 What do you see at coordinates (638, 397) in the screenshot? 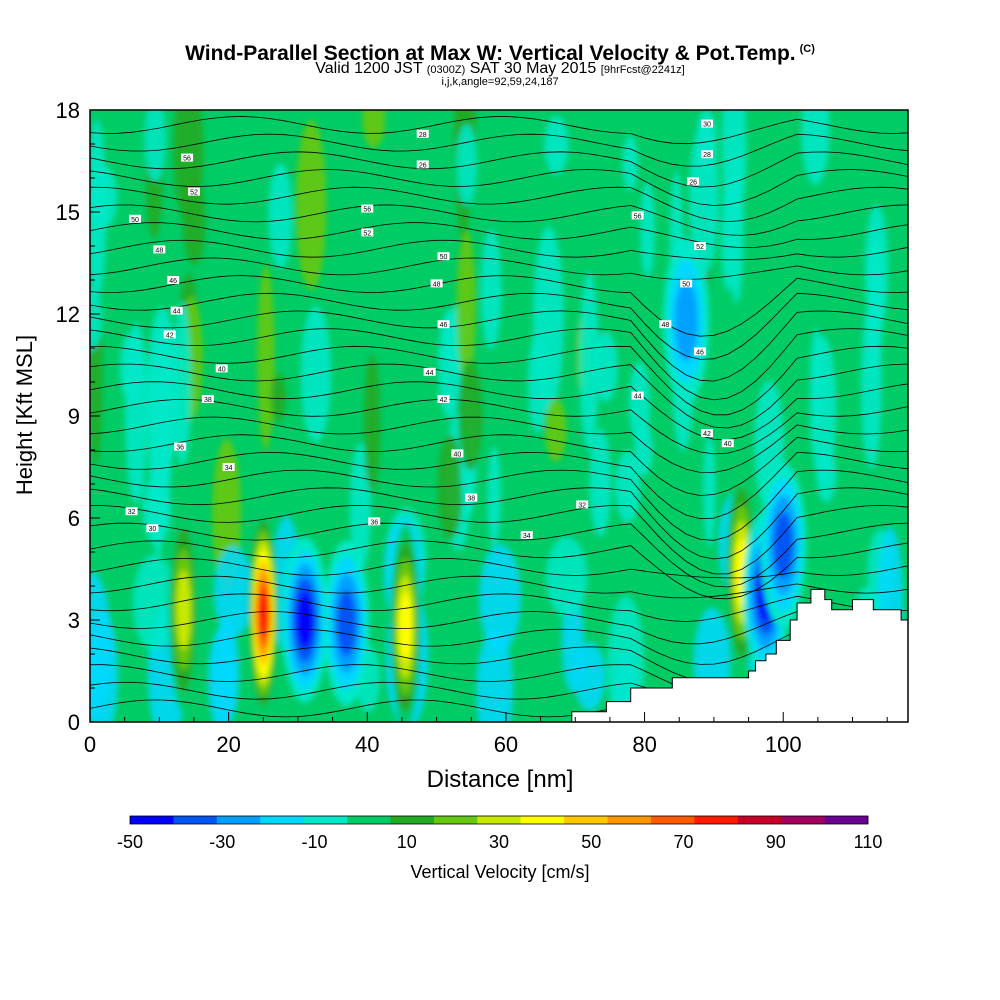
I see `isentrope-label-text: 44` at bounding box center [638, 397].